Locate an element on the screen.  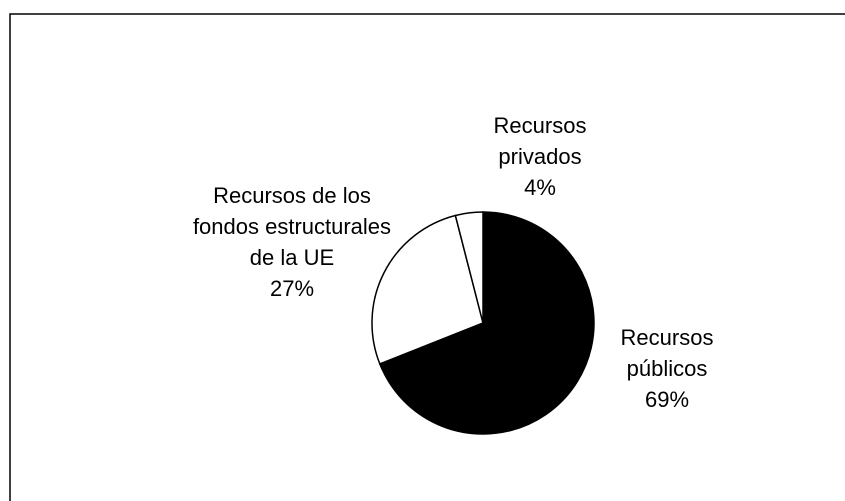
slice-label: Recursos públicos 69% is located at coordinates (667, 368).